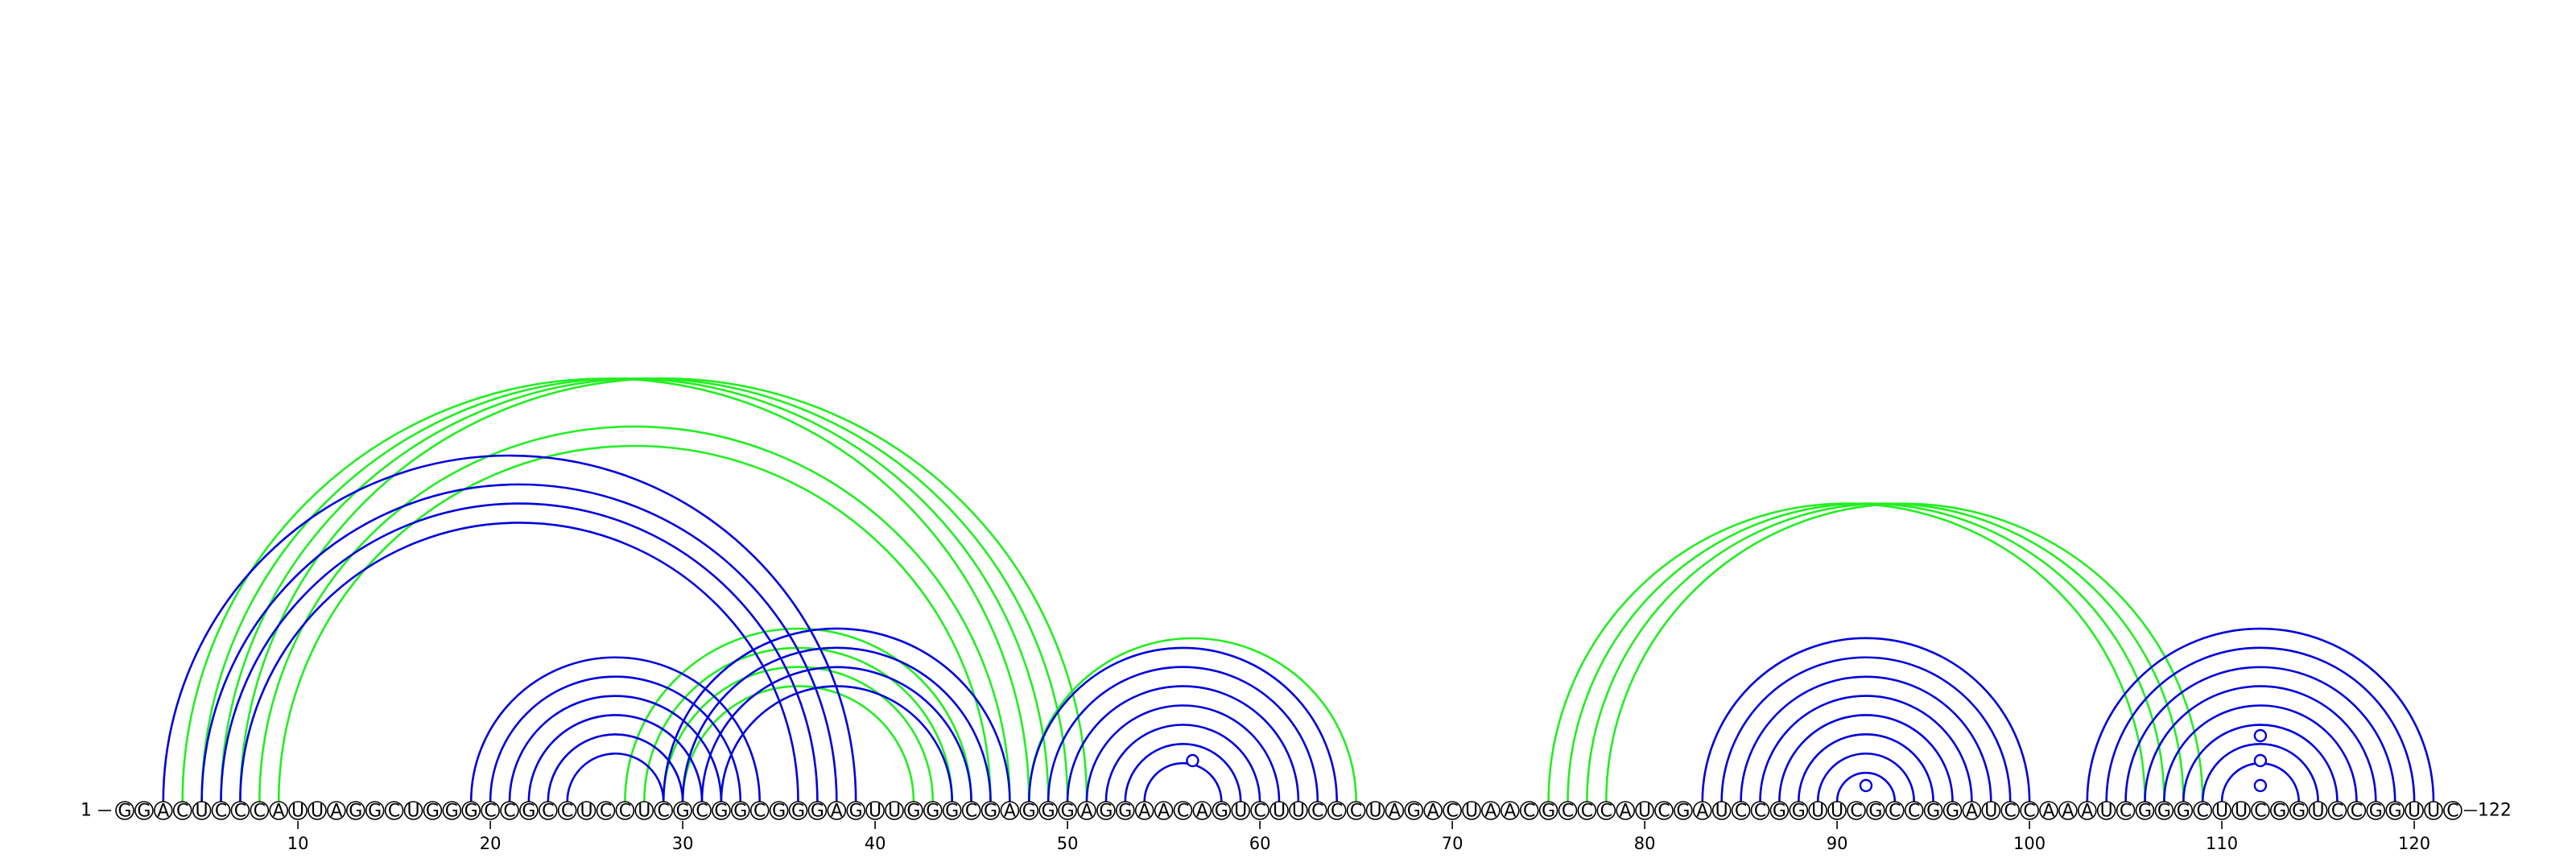 The height and width of the screenshot is (858, 2576). What do you see at coordinates (2414, 844) in the screenshot?
I see `tick-label: 120` at bounding box center [2414, 844].